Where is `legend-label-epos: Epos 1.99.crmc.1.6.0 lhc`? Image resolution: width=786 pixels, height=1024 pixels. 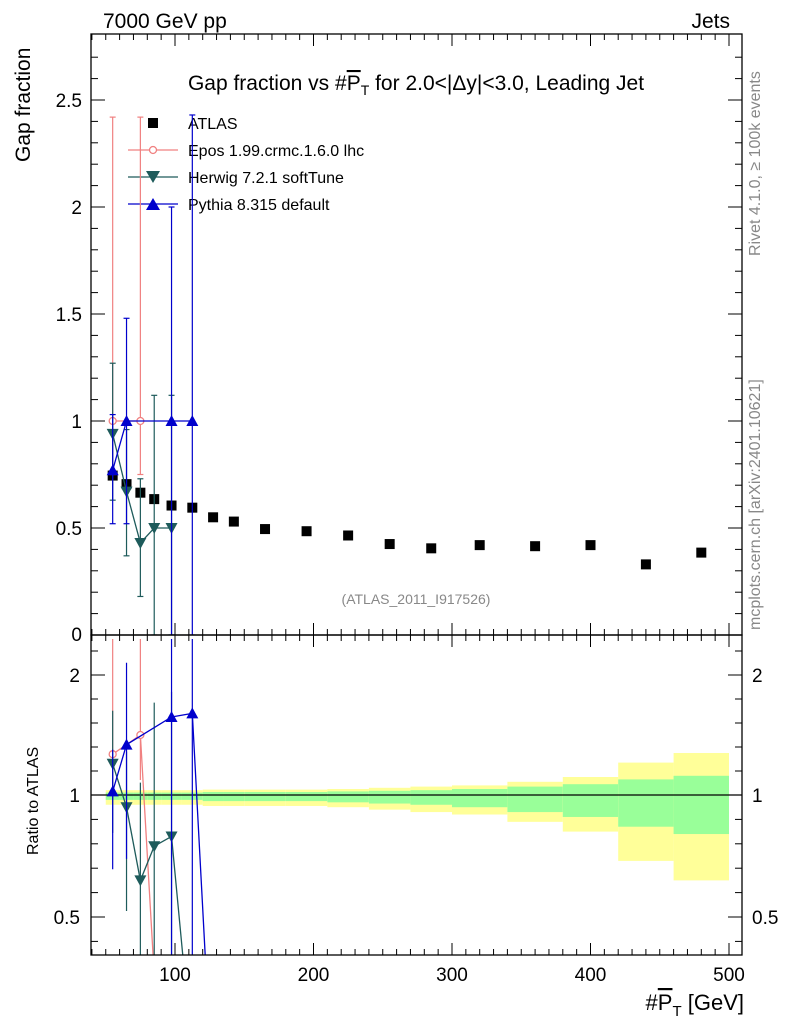
legend-label-epos: Epos 1.99.crmc.1.6.0 lhc is located at coordinates (276, 151).